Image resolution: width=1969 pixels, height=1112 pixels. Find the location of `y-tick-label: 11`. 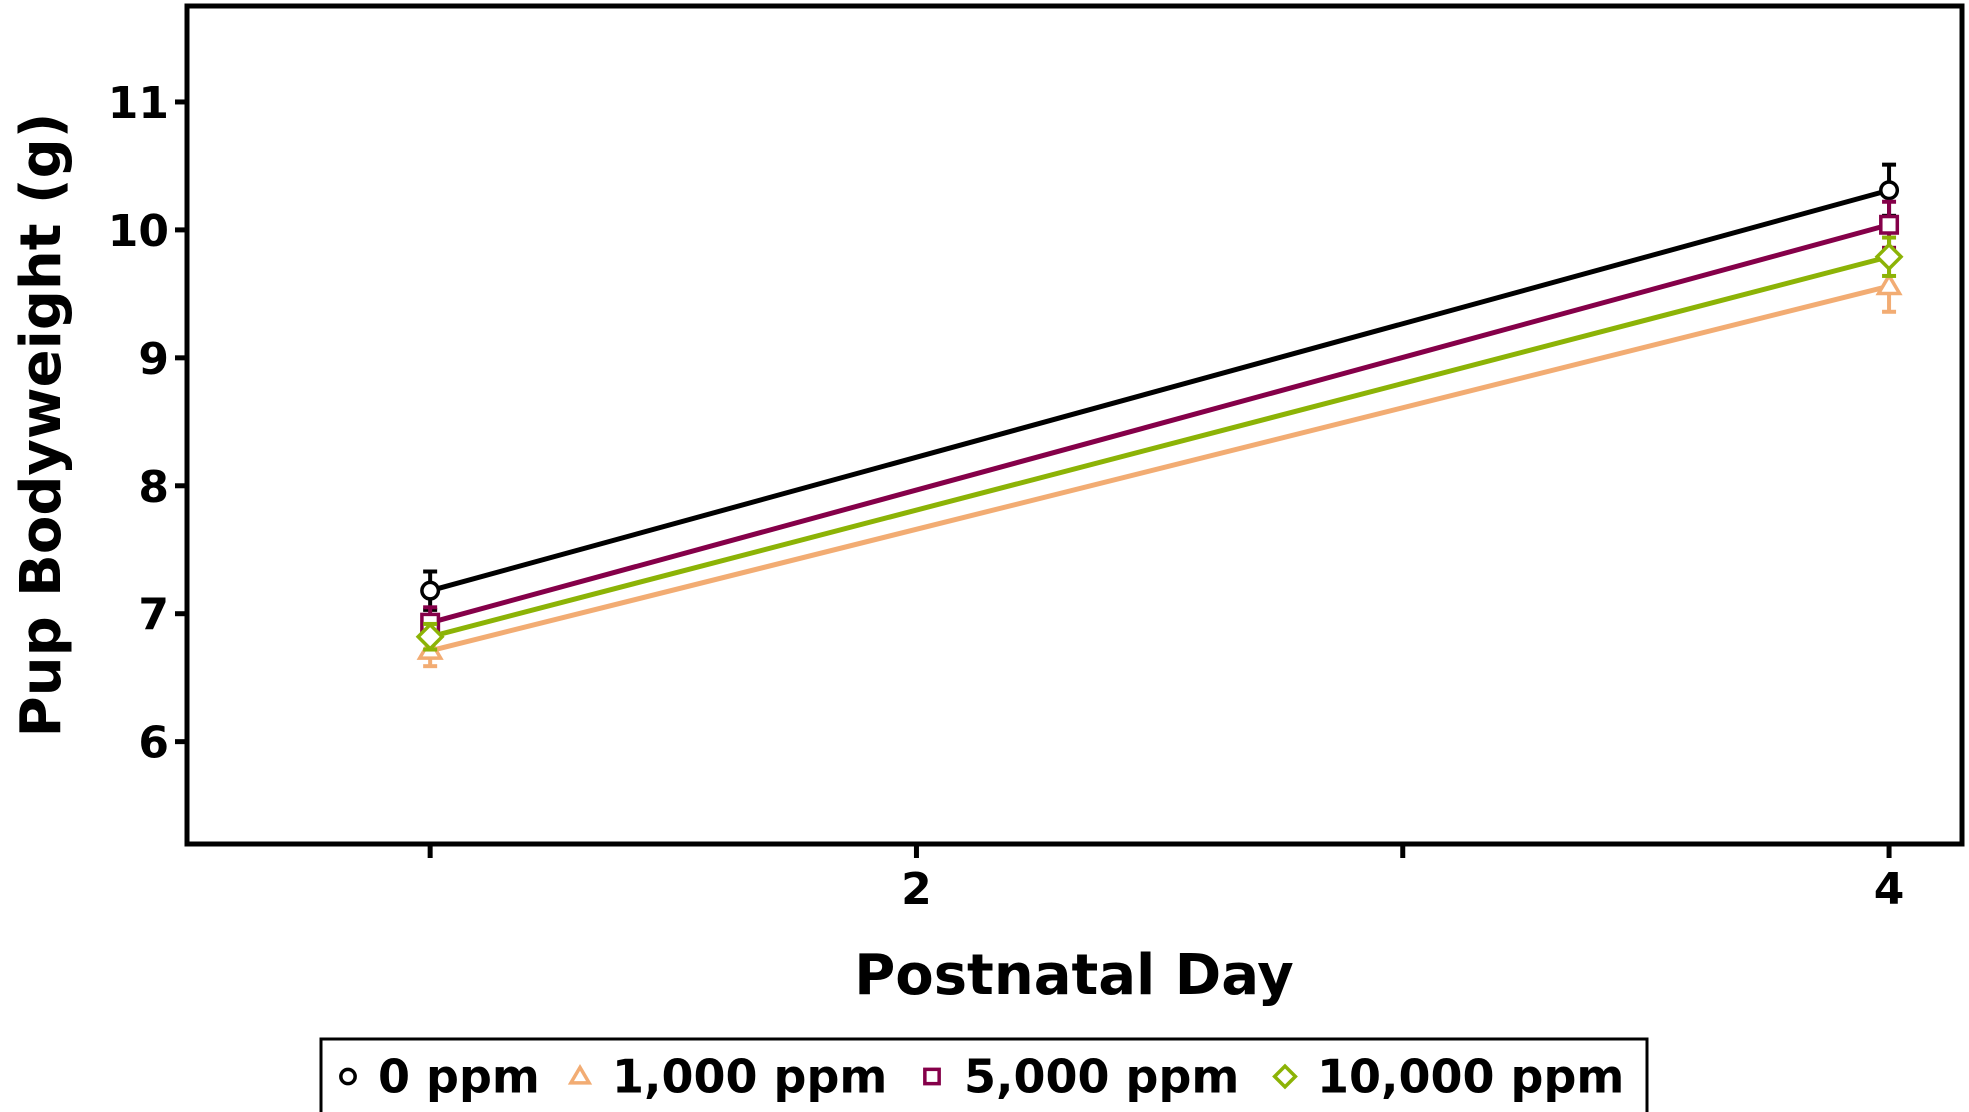

y-tick-label: 11 is located at coordinates (138, 103).